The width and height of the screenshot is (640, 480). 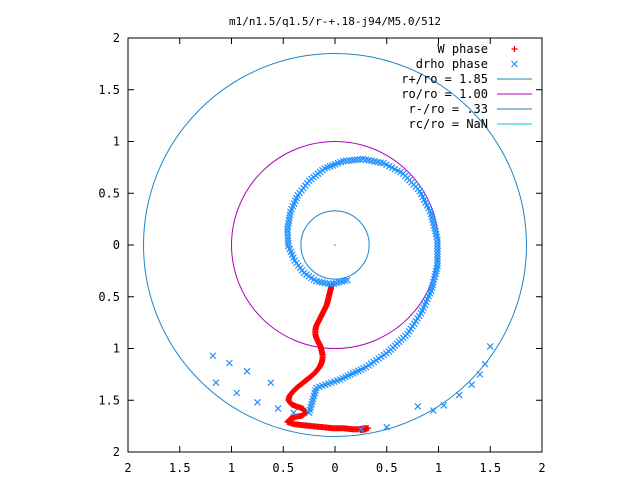 I want to click on y-tick-label-8: 2, so click(x=116, y=38).